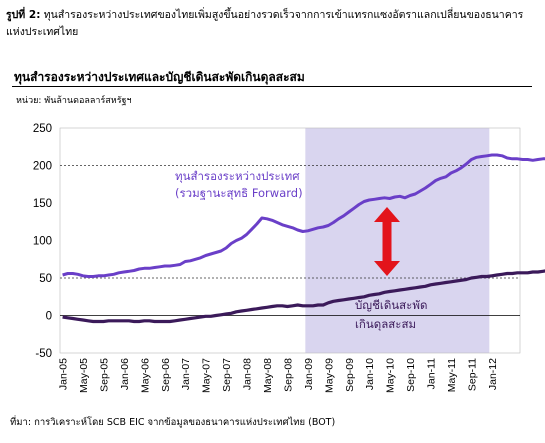  What do you see at coordinates (42, 242) in the screenshot?
I see `y-tick-label: 100` at bounding box center [42, 242].